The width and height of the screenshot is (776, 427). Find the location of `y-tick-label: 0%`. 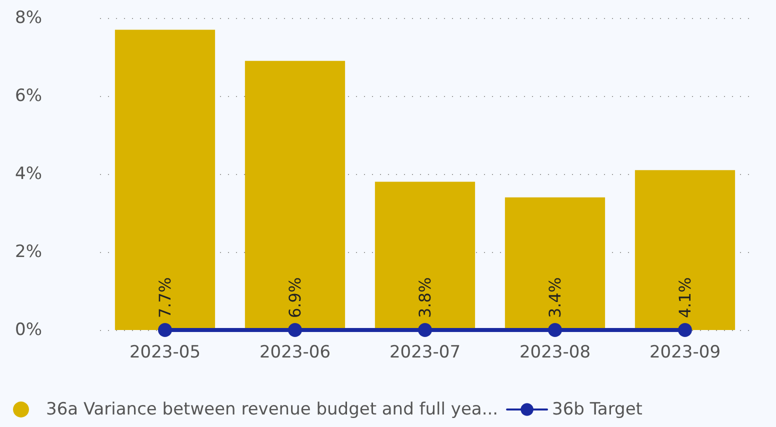

y-tick-label: 0% is located at coordinates (28, 330).